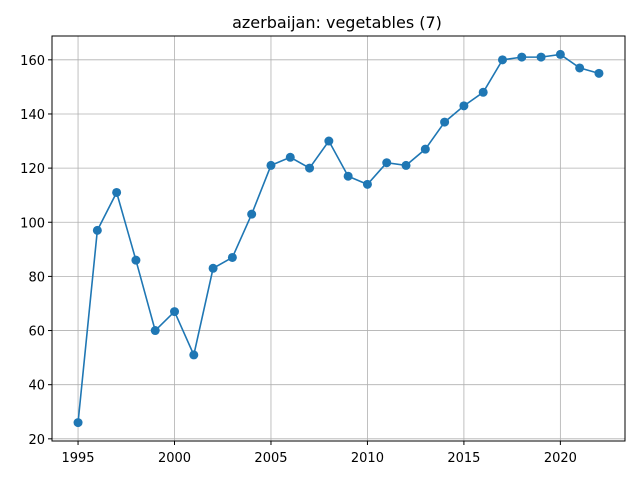  I want to click on data-point-2002, so click(213, 268).